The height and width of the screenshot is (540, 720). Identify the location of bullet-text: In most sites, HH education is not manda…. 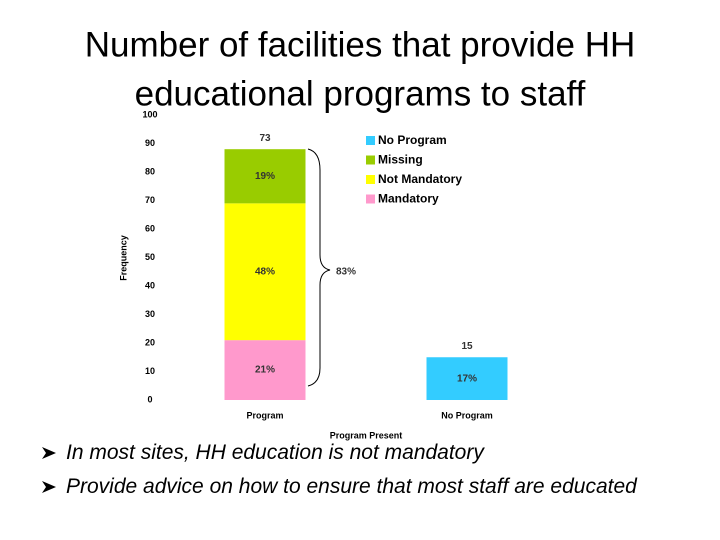
(275, 452).